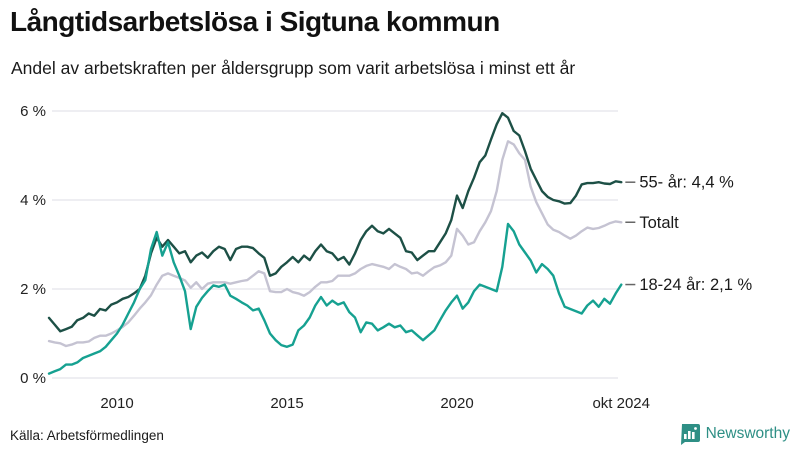 The width and height of the screenshot is (800, 450). What do you see at coordinates (695, 285) in the screenshot?
I see `series-end-label: 18-24 år: 2,1 %` at bounding box center [695, 285].